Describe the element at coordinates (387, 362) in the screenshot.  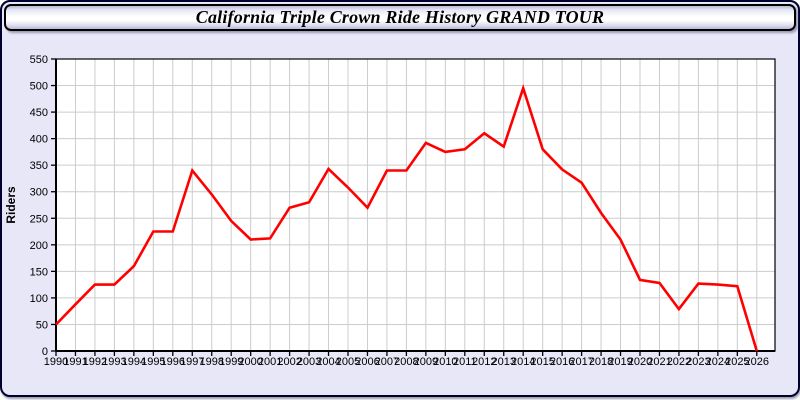
I see `svg-text: 2007` at that location.